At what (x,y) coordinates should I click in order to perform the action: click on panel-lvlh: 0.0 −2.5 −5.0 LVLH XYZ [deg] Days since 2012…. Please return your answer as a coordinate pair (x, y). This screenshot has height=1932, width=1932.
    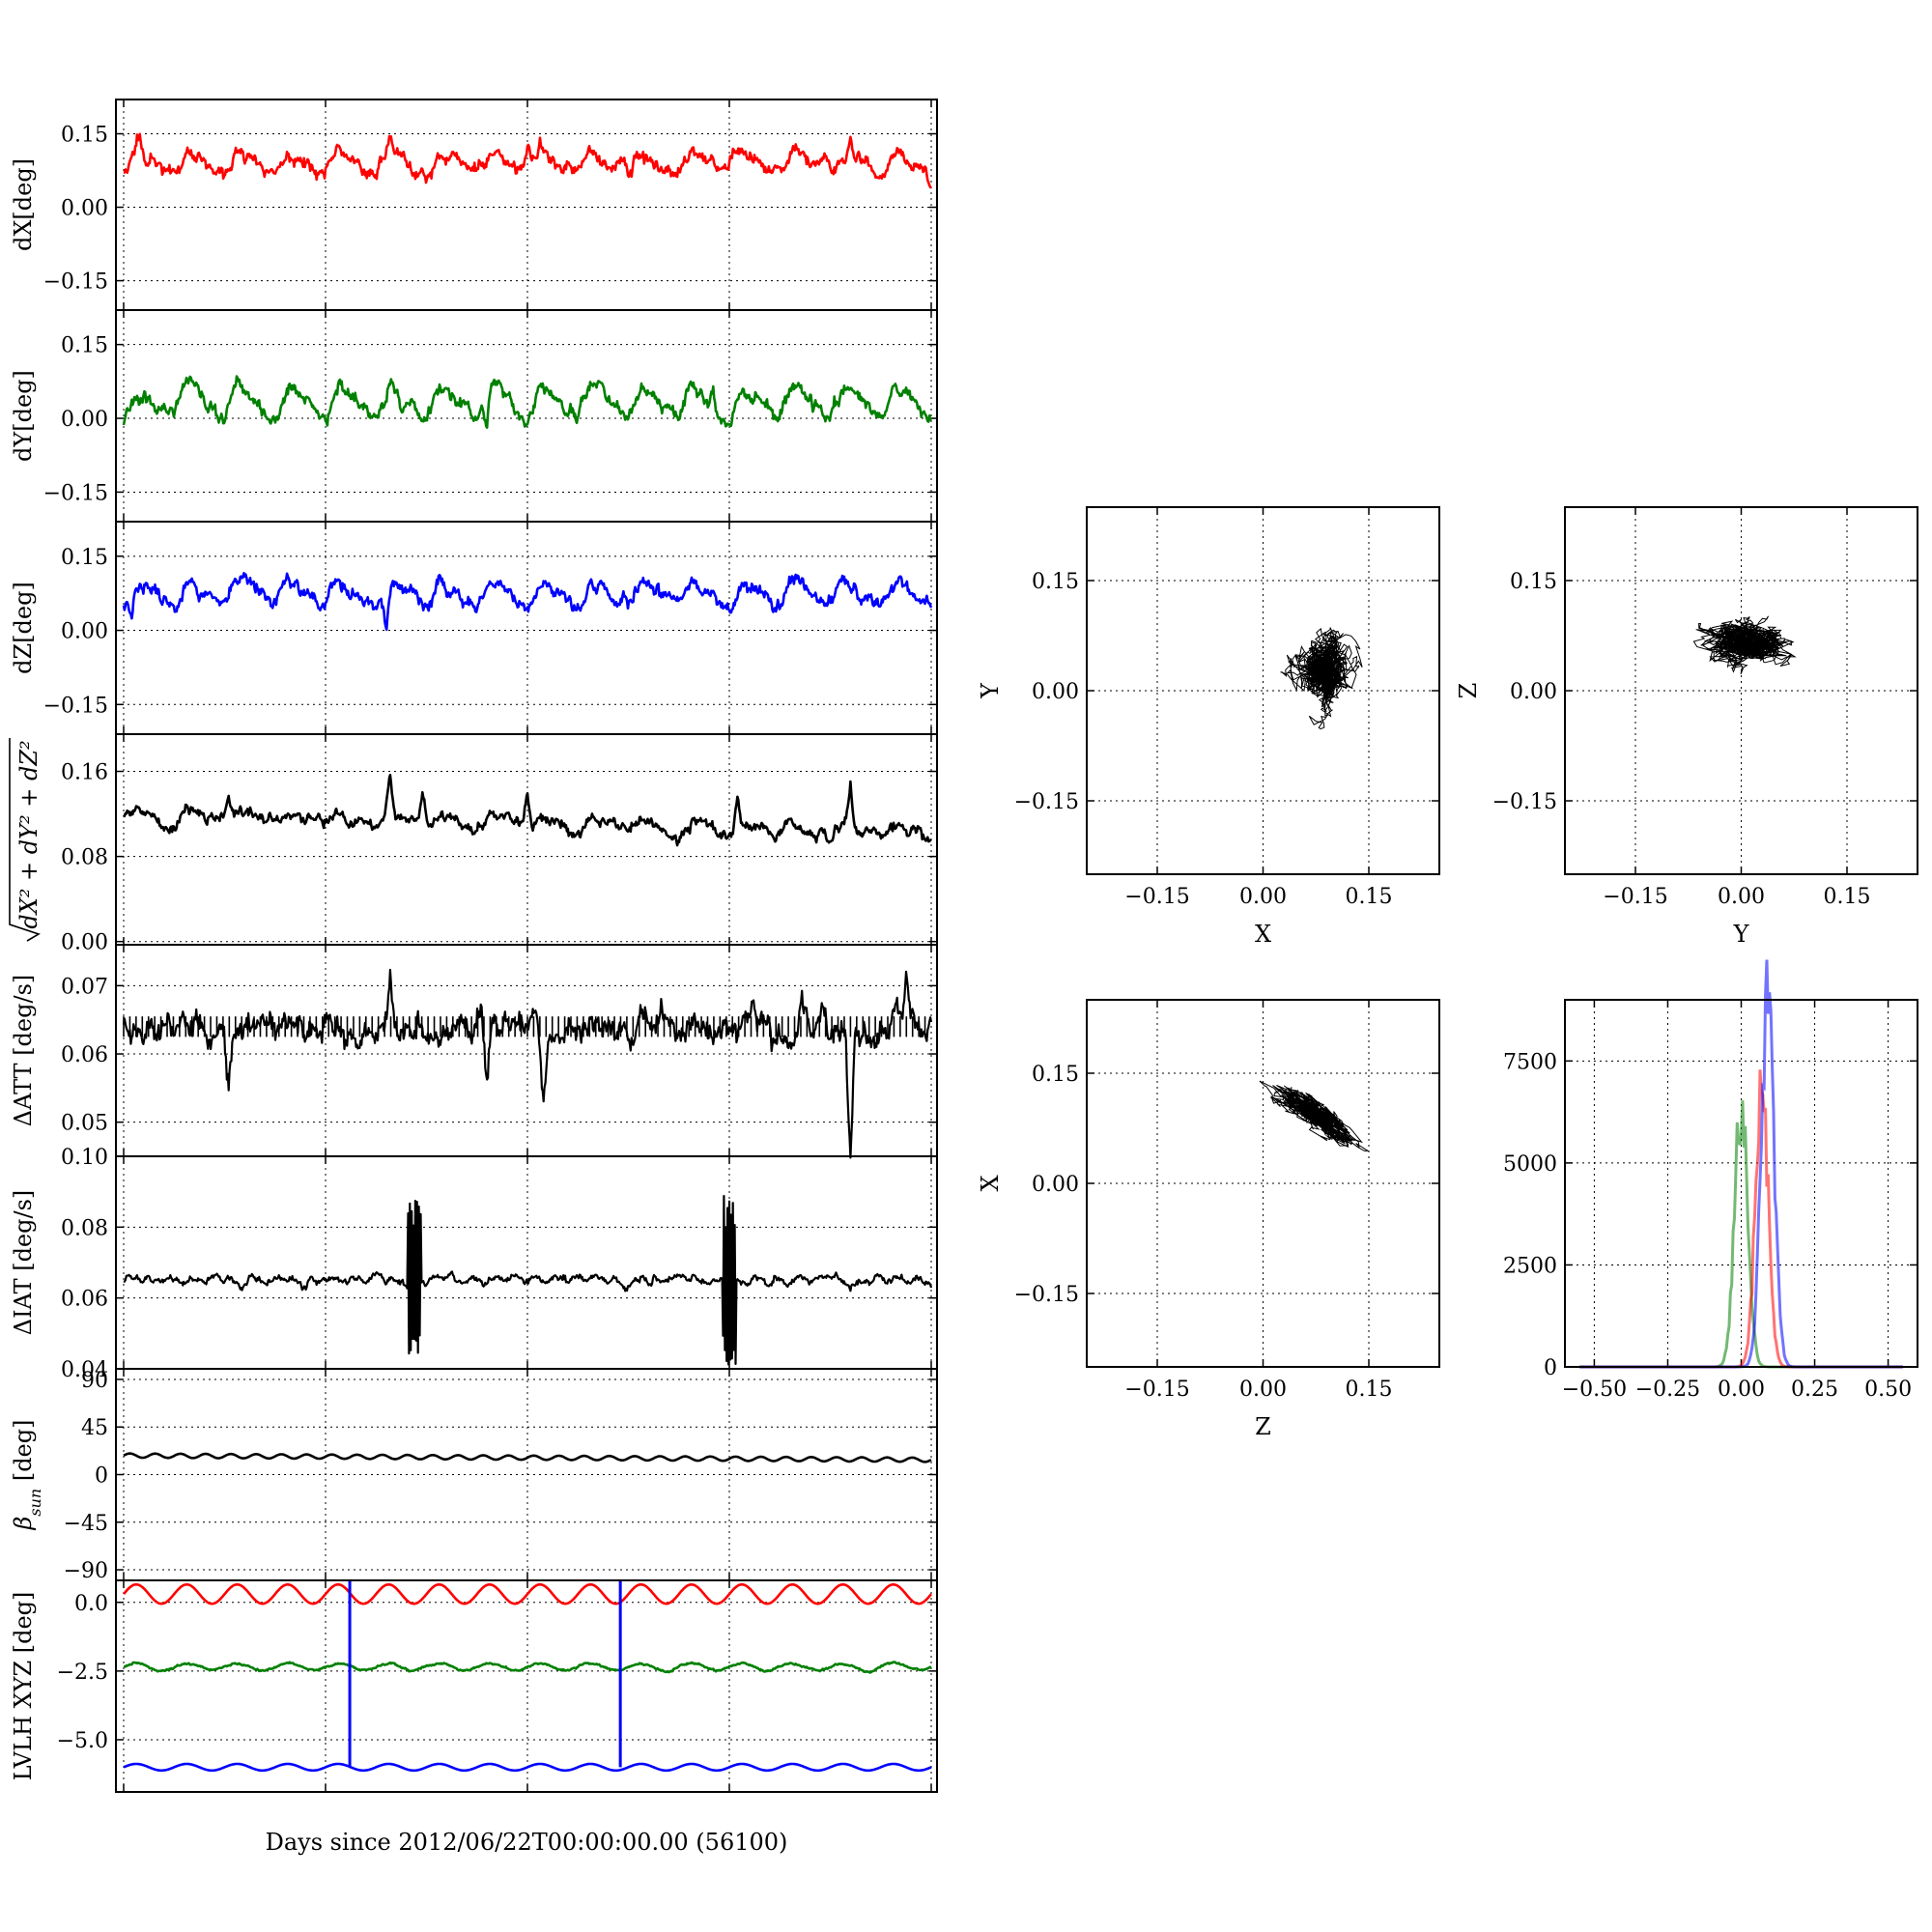
    Looking at the image, I should click on (474, 1717).